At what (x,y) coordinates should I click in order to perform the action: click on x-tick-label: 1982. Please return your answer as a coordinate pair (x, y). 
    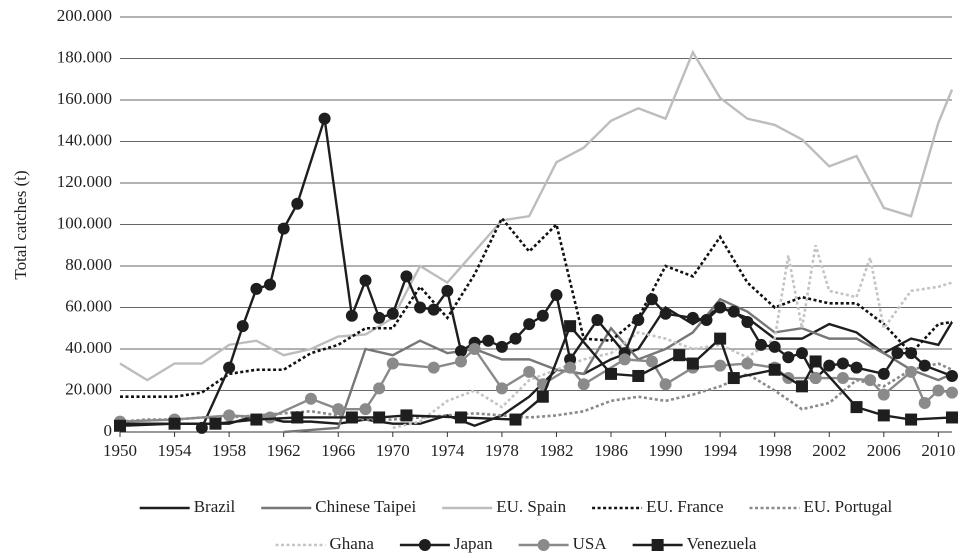
    Looking at the image, I should click on (556, 450).